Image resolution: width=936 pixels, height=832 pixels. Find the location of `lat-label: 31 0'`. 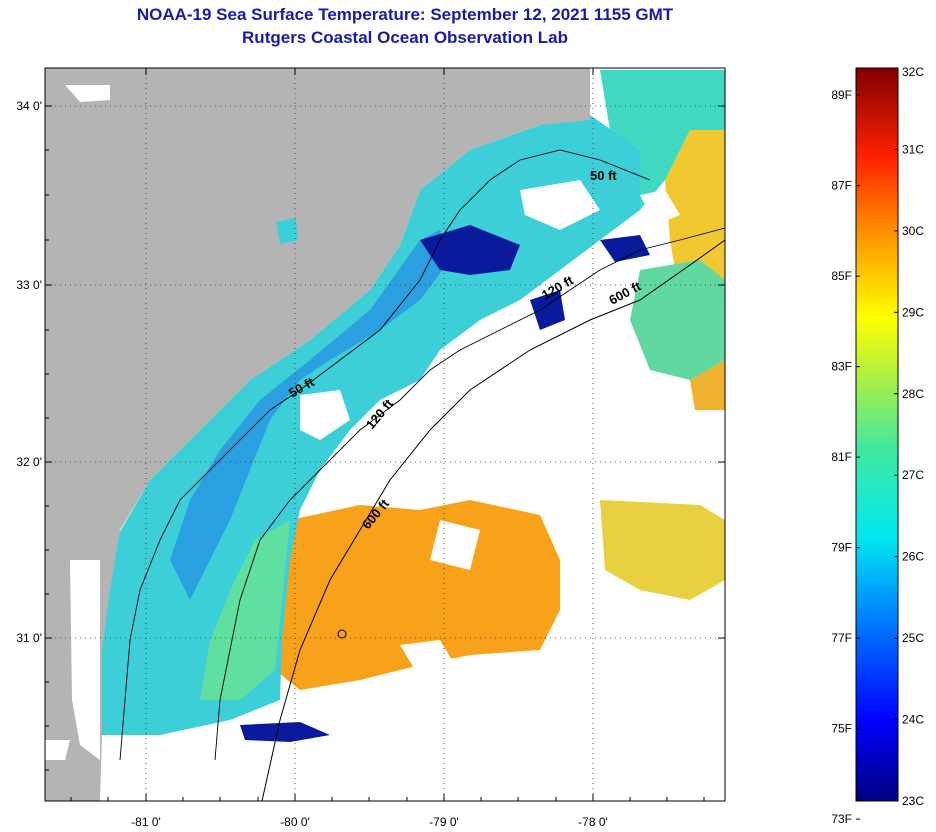

lat-label: 31 0' is located at coordinates (29, 638).